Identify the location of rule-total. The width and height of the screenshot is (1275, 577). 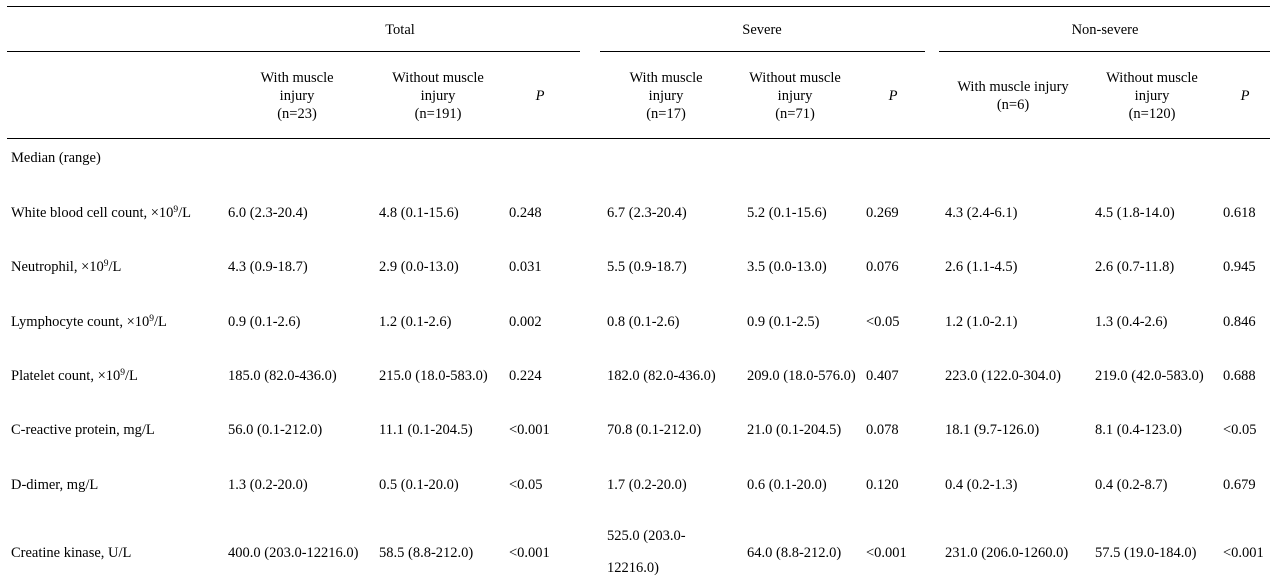
(293, 51).